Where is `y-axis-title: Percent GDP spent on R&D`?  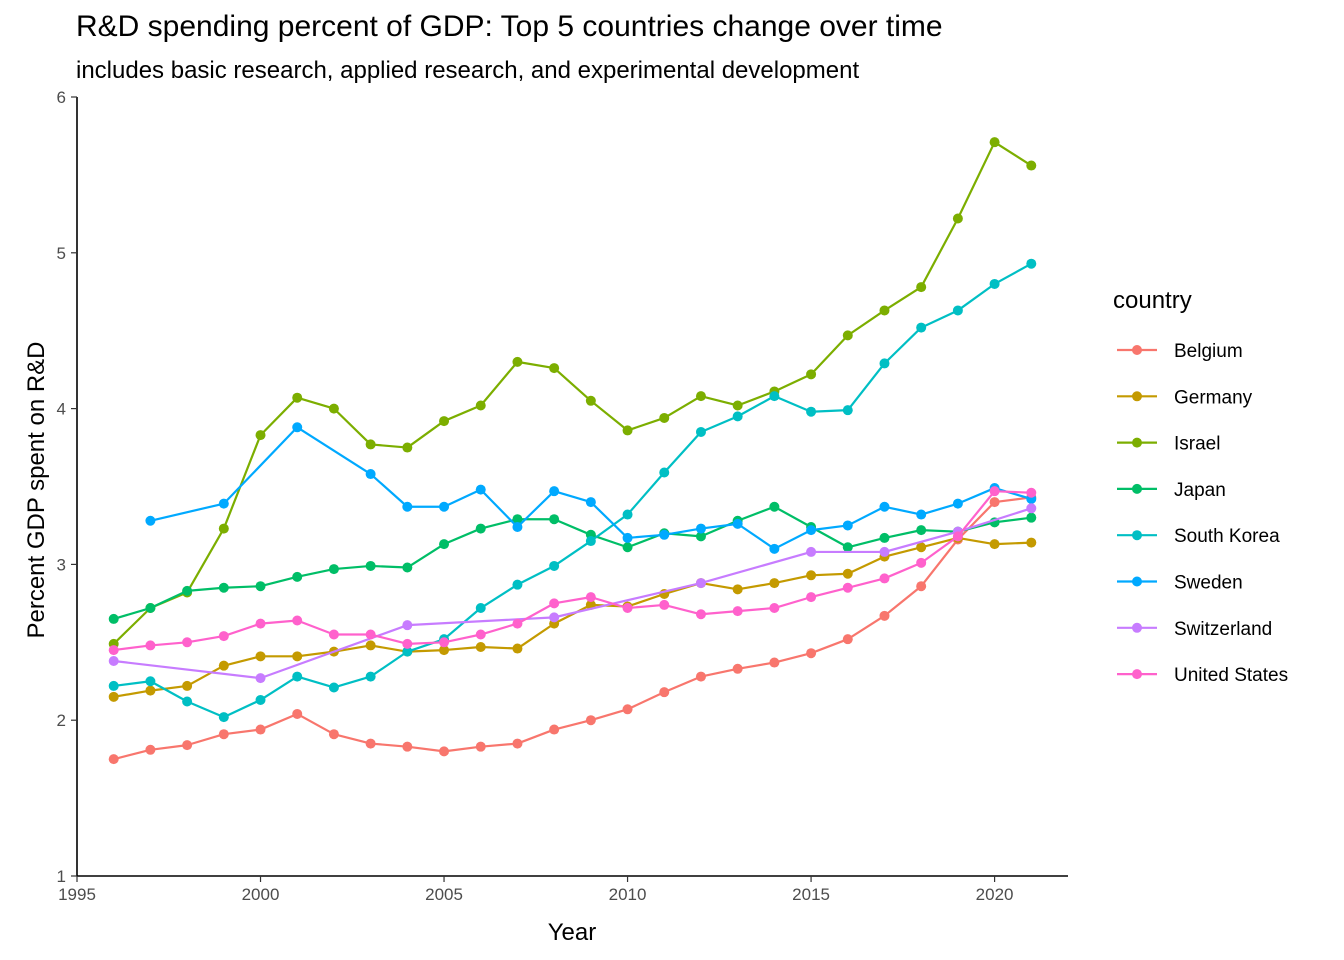
y-axis-title: Percent GDP spent on R&D is located at coordinates (36, 489).